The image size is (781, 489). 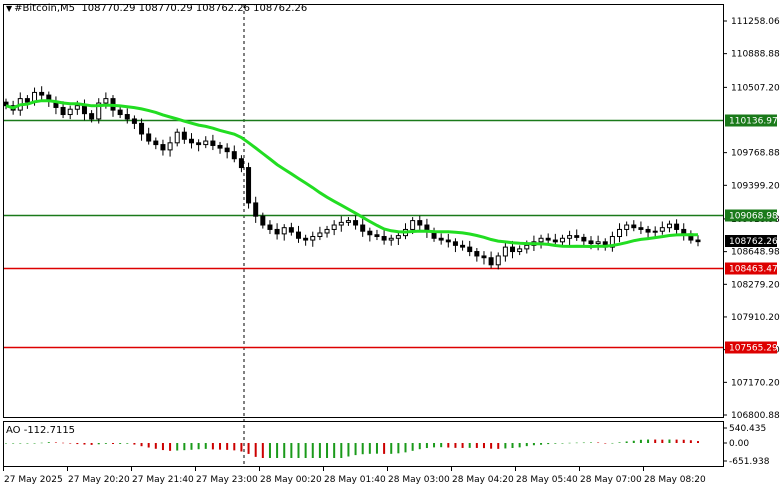 What do you see at coordinates (99, 480) in the screenshot?
I see `time-tick-label: 27 May 20:20` at bounding box center [99, 480].